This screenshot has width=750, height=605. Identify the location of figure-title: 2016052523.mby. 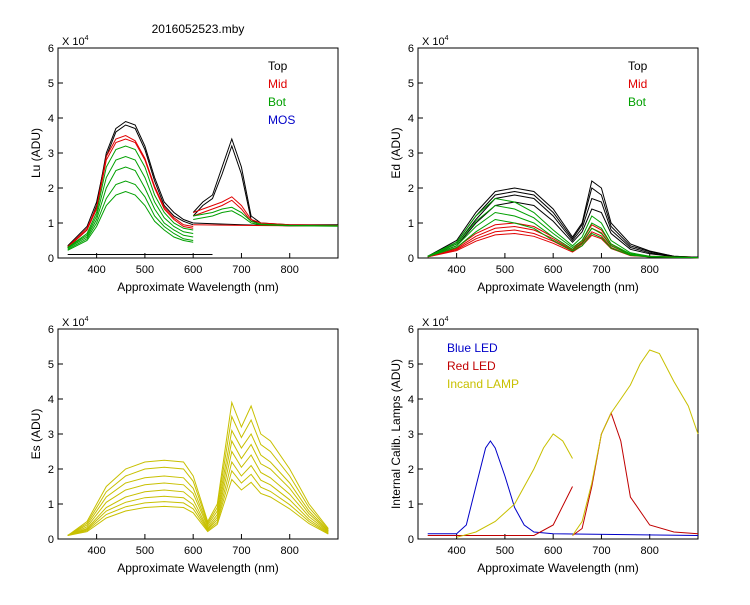
(198, 29).